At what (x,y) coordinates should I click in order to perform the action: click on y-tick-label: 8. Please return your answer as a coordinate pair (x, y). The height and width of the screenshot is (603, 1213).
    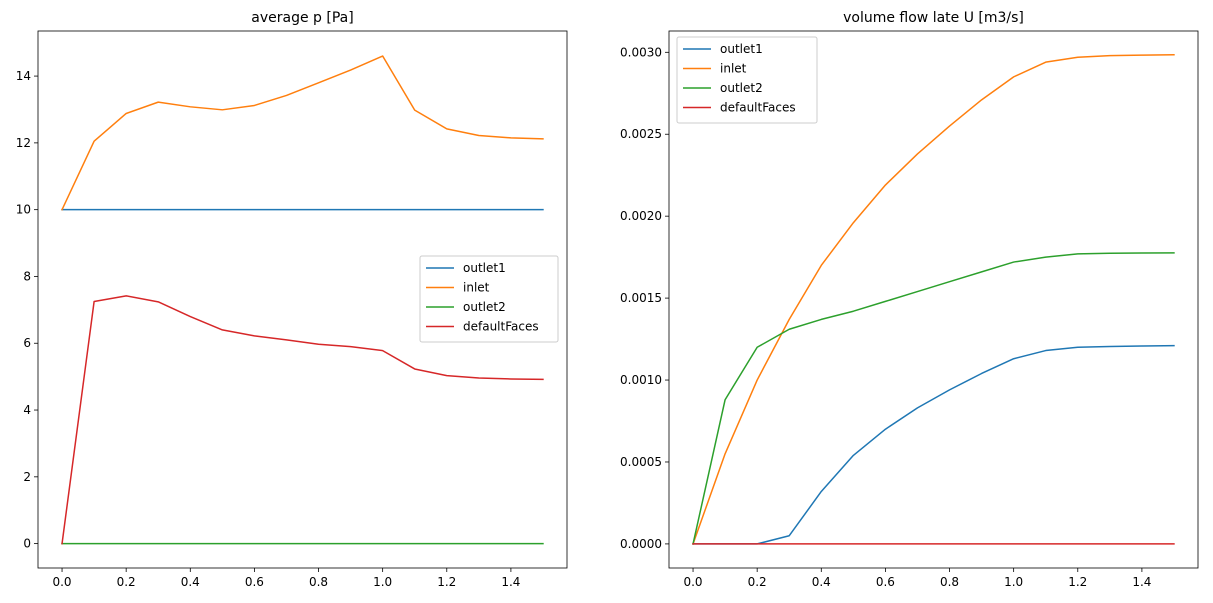
    Looking at the image, I should click on (27, 276).